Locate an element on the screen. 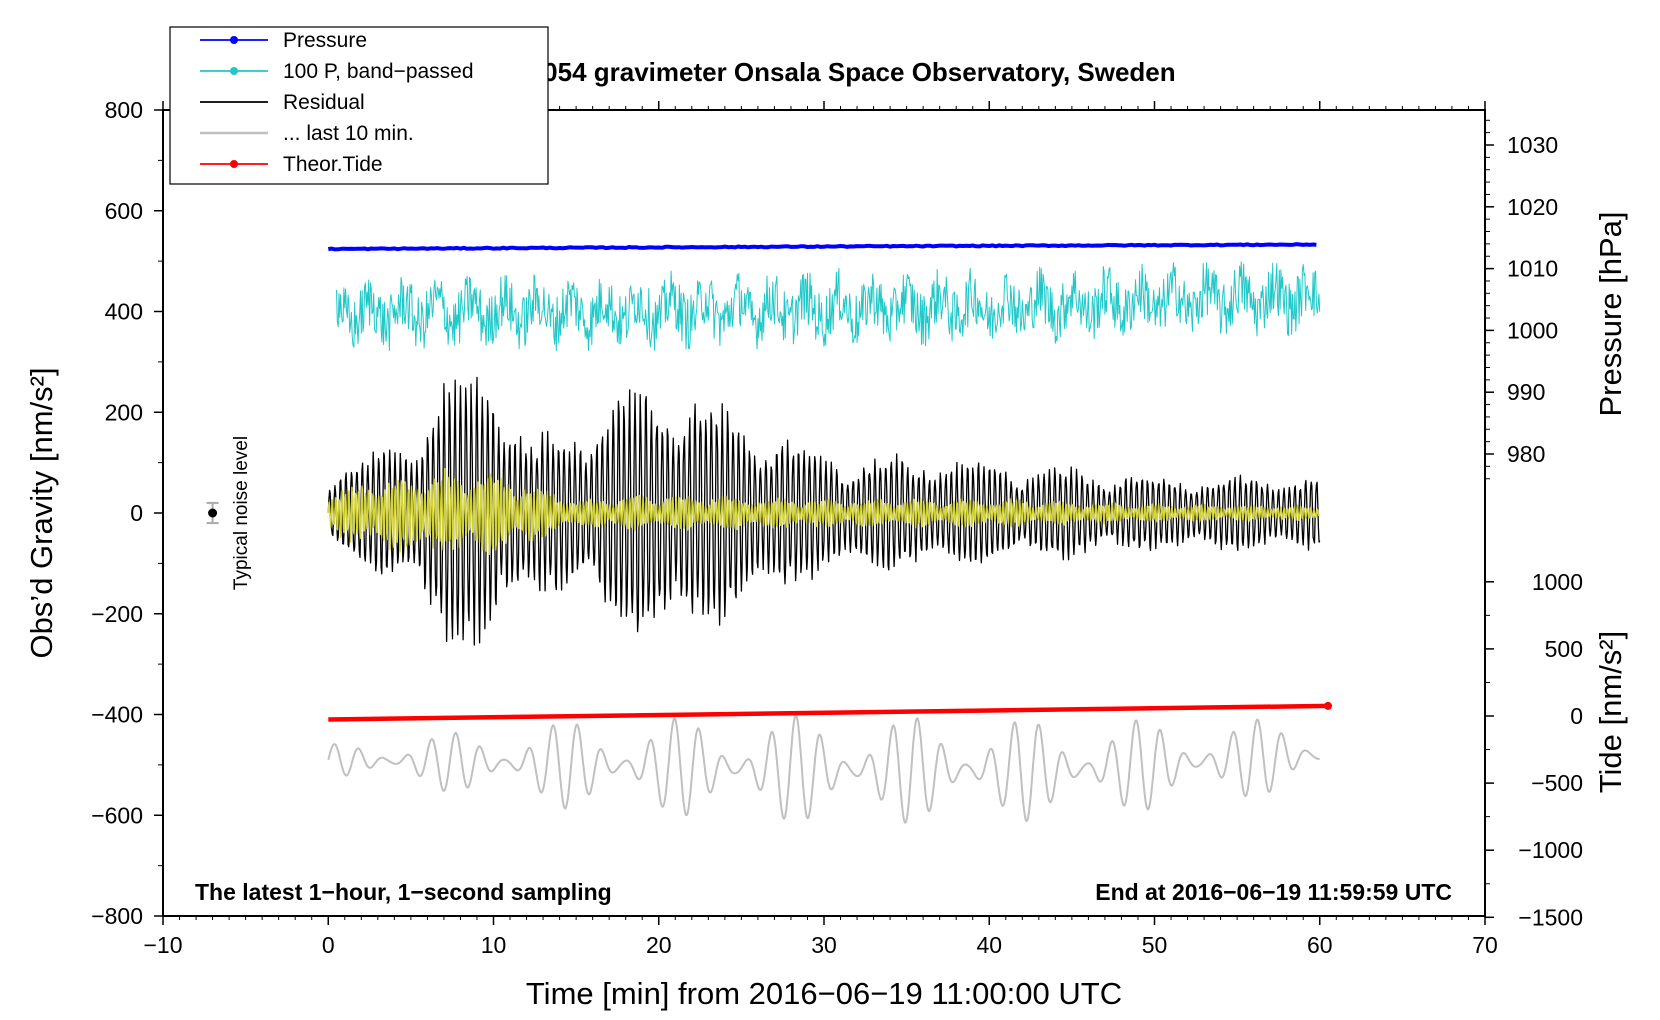 The image size is (1660, 1020). legend-box is located at coordinates (359, 105).